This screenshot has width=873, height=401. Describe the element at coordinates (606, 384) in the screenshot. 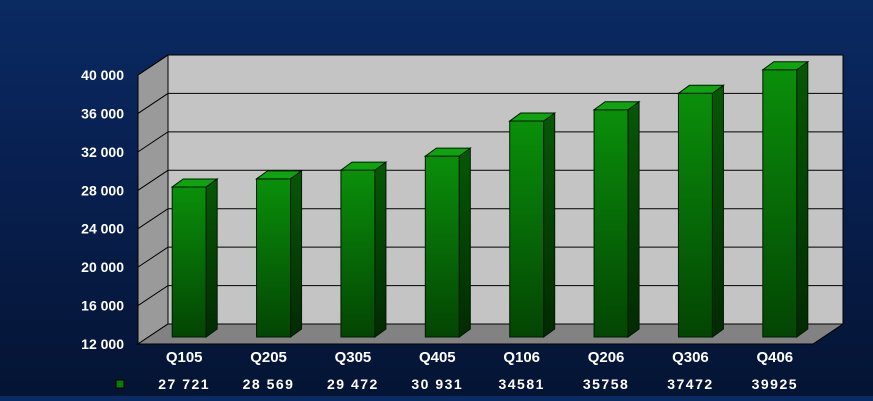

I see `data-table-value: 35758` at that location.